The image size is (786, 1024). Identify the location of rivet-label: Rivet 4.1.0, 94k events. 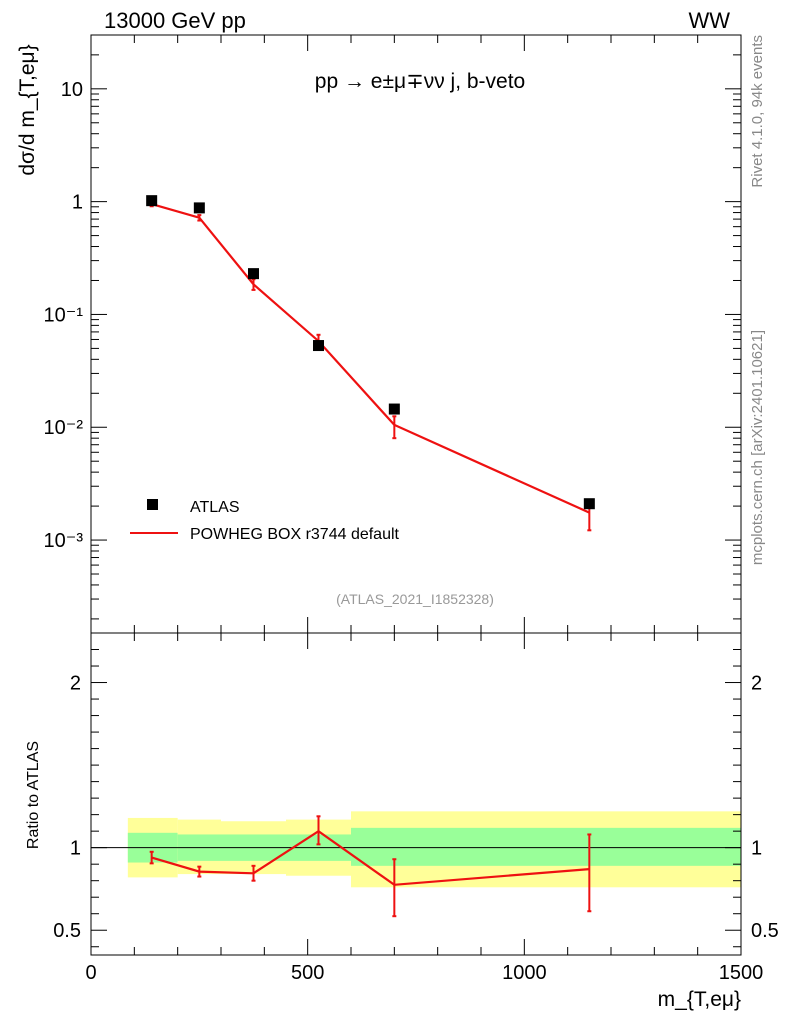
(757, 111).